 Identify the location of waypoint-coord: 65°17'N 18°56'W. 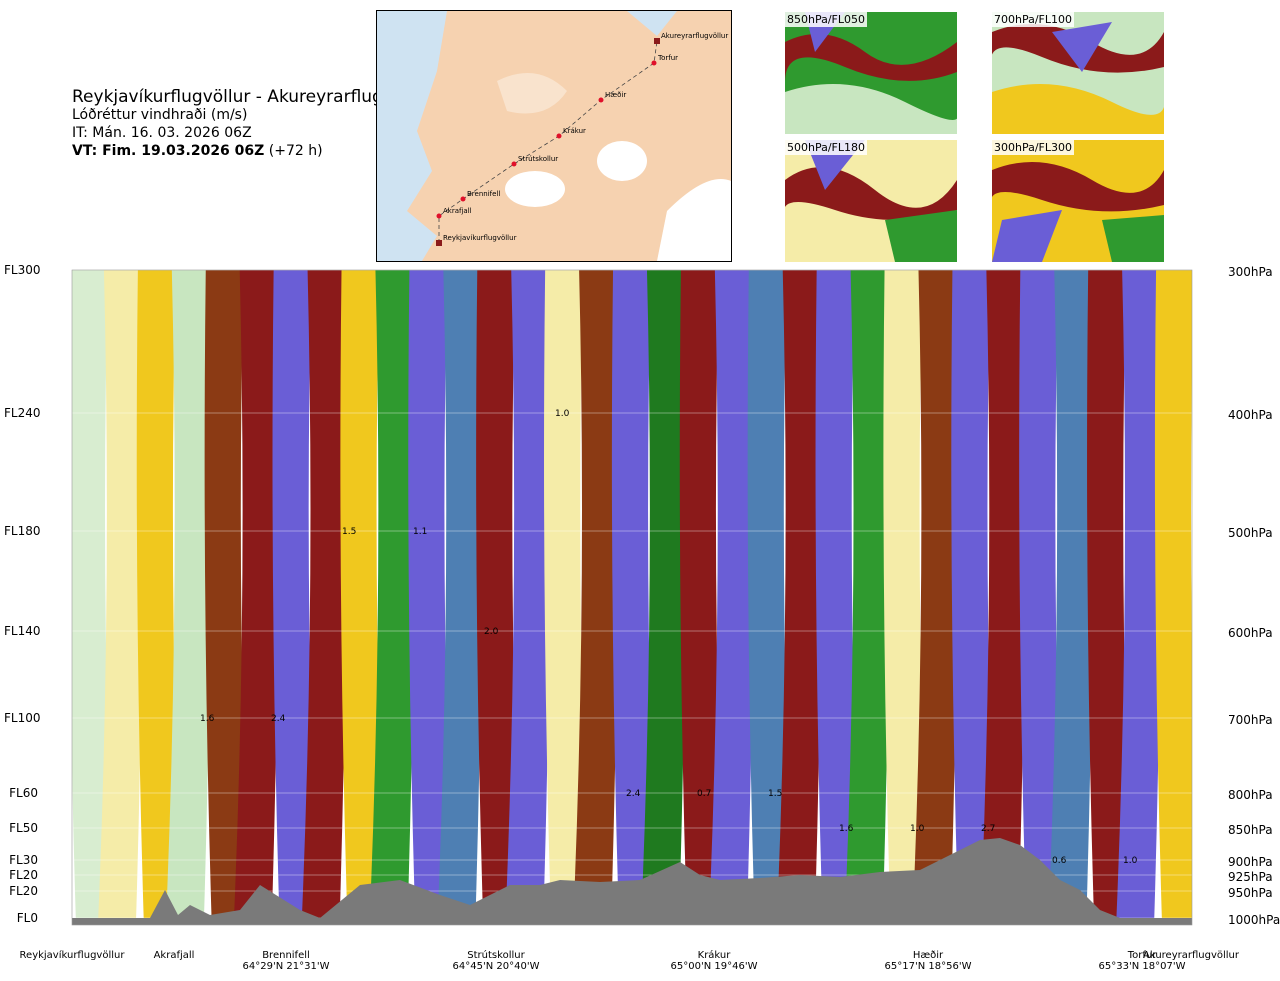
(928, 966).